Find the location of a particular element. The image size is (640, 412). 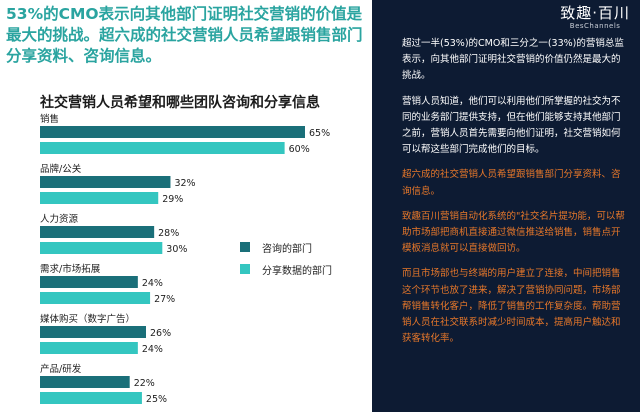

data-label: 32% is located at coordinates (184, 183).